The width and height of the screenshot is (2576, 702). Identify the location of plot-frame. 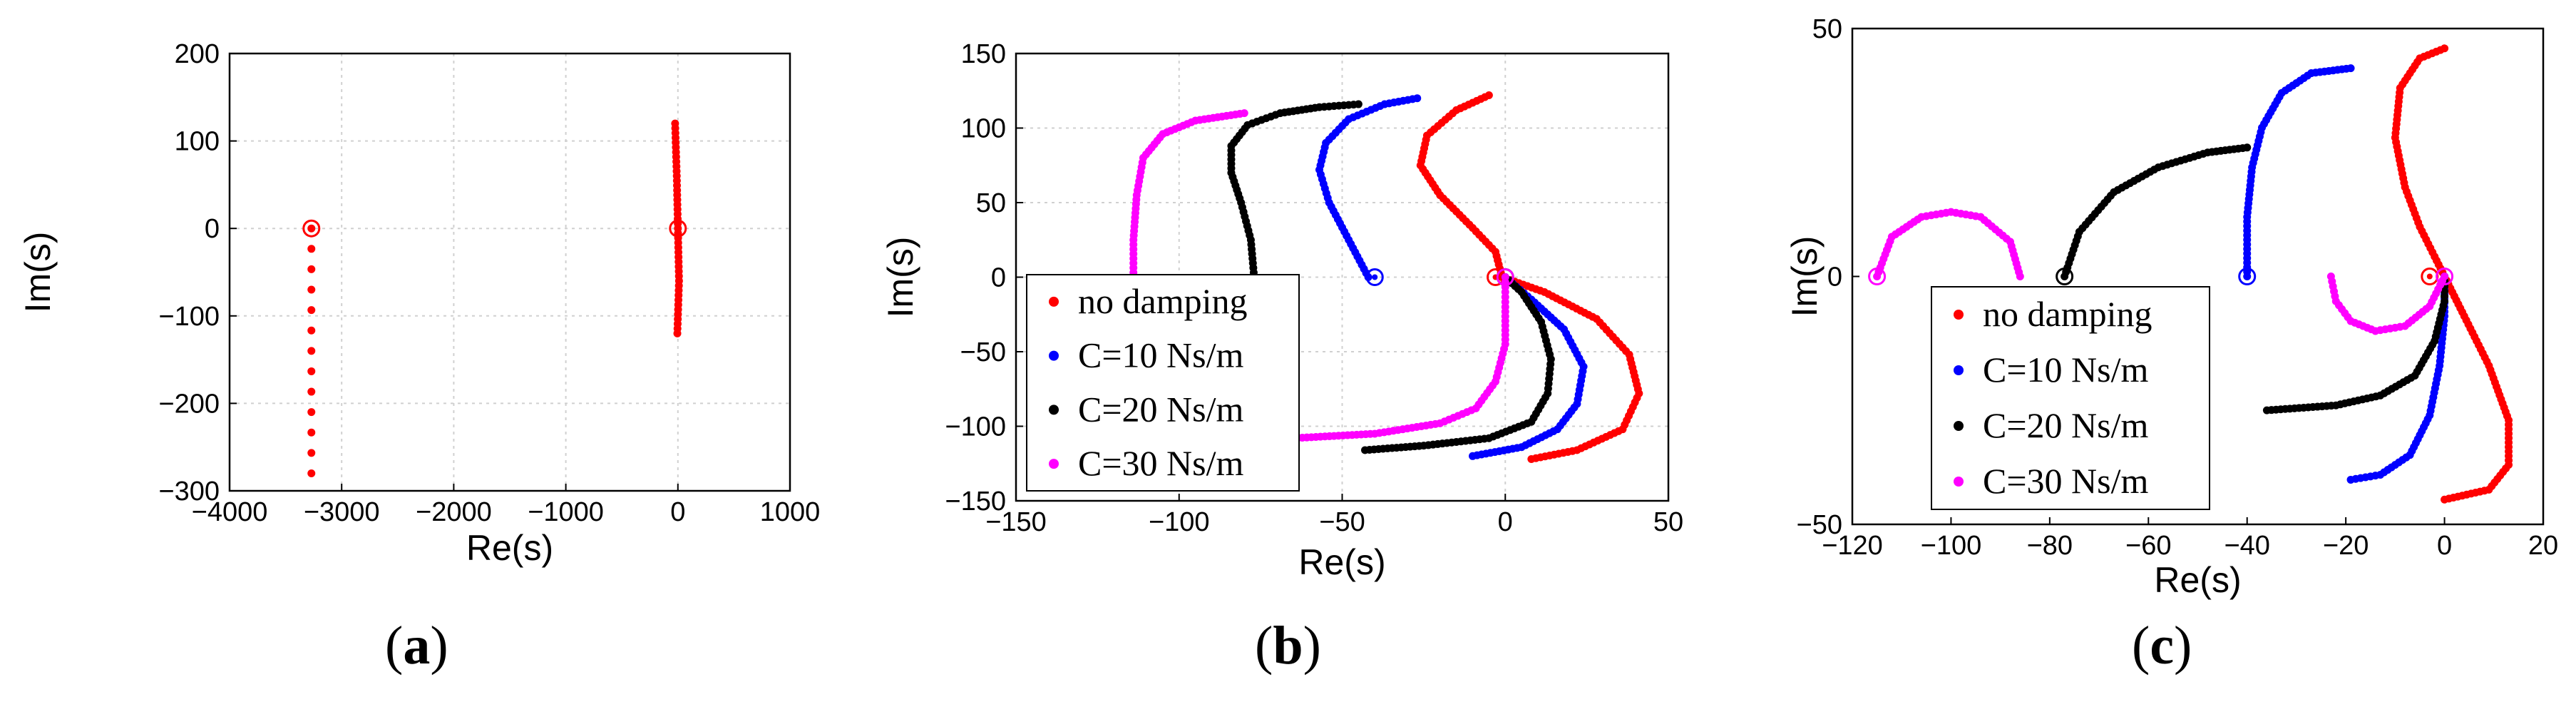
(509, 272).